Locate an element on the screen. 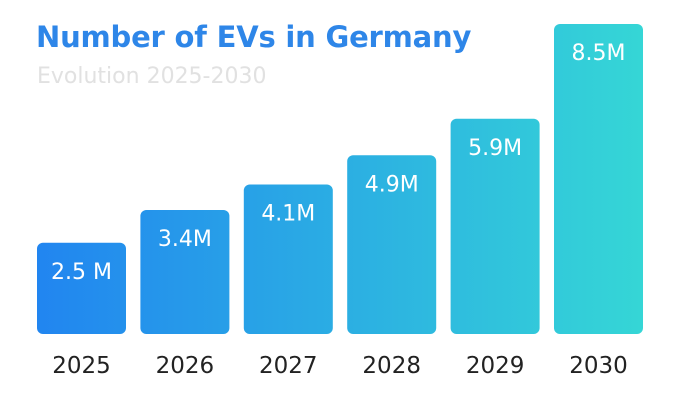 The image size is (680, 400). bar-value-label-2030: 8.5M is located at coordinates (599, 53).